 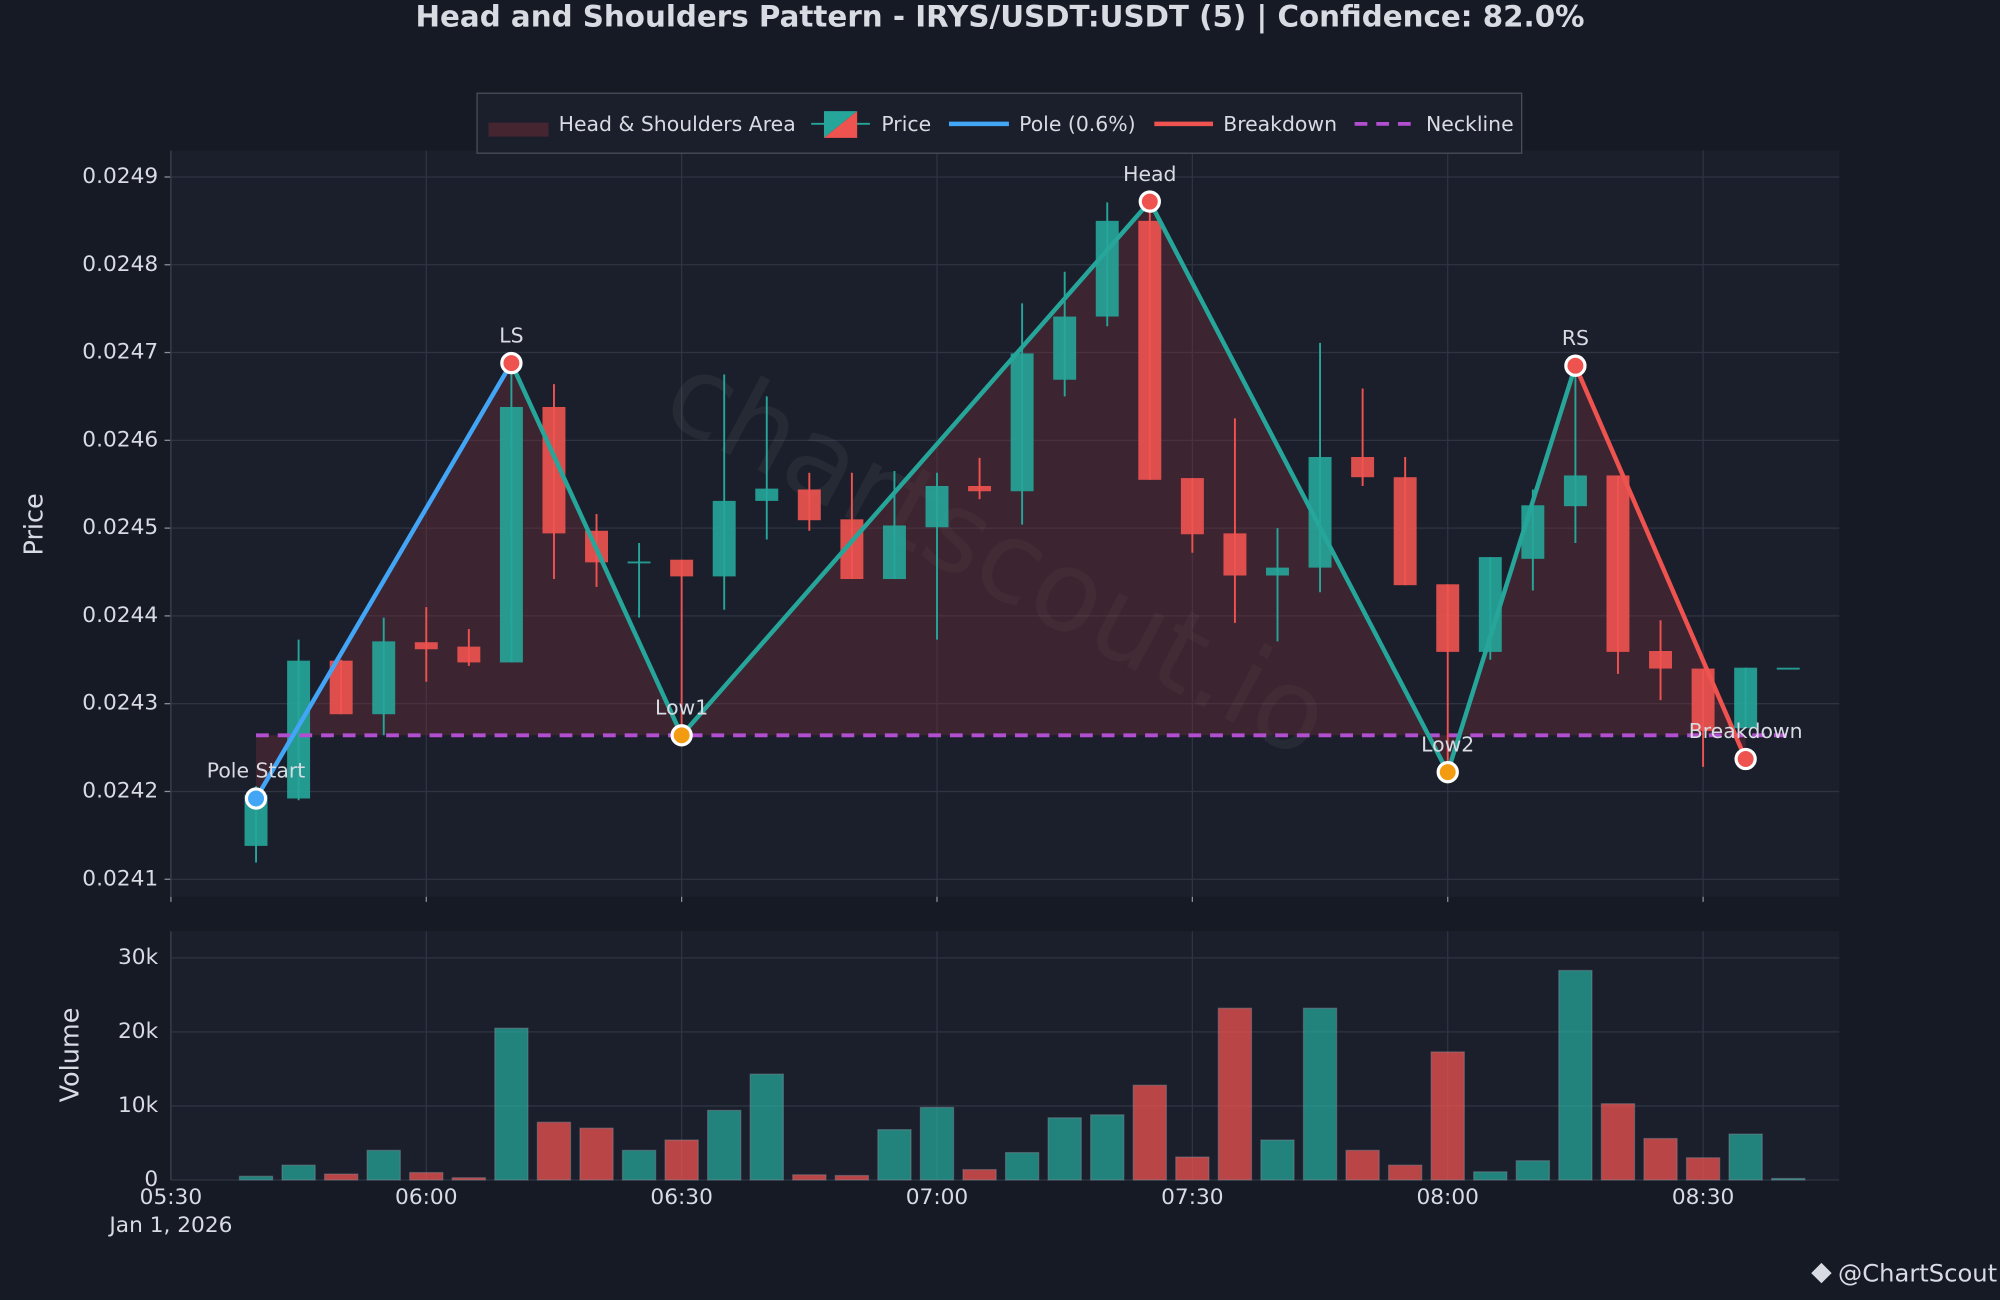 I want to click on y-tick-label: 0, so click(x=151, y=1179).